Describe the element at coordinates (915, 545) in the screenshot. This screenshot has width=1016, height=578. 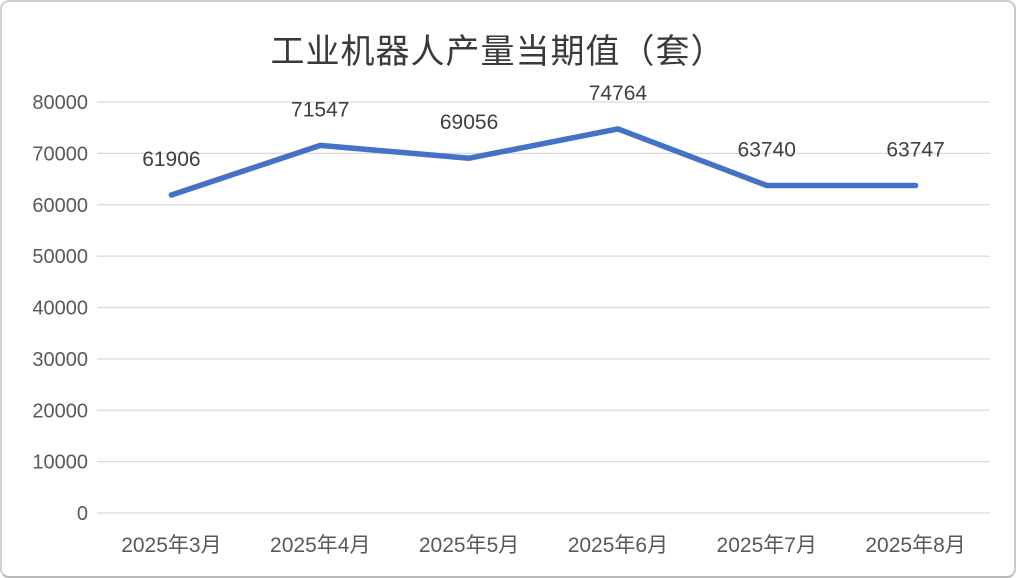
I see `x-axis-label: 2025年8月` at that location.